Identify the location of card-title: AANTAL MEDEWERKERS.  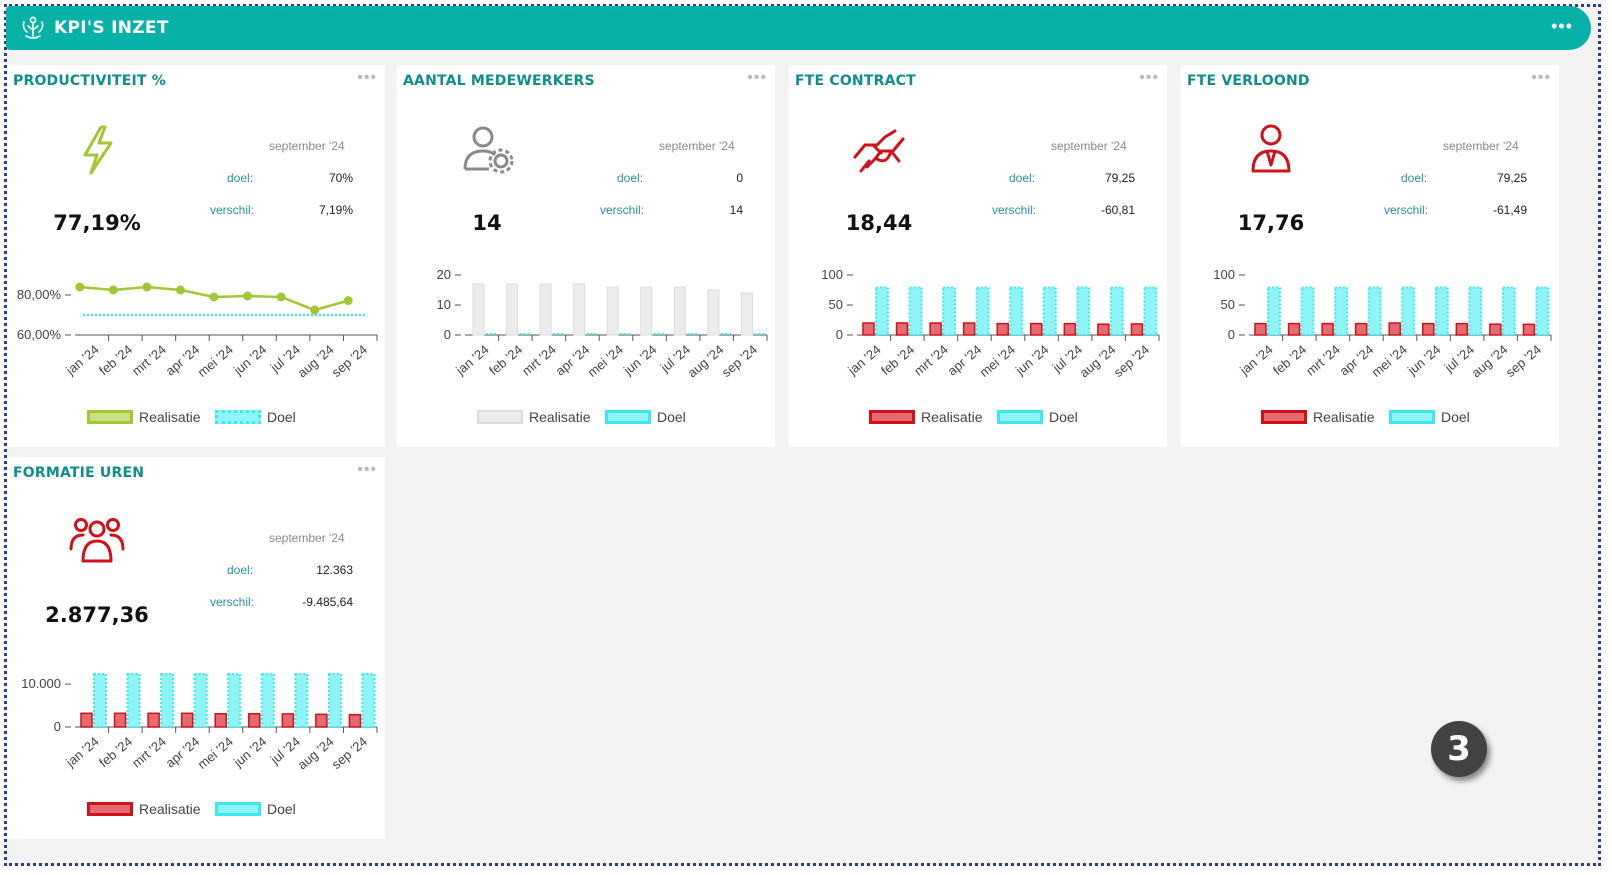
(499, 81).